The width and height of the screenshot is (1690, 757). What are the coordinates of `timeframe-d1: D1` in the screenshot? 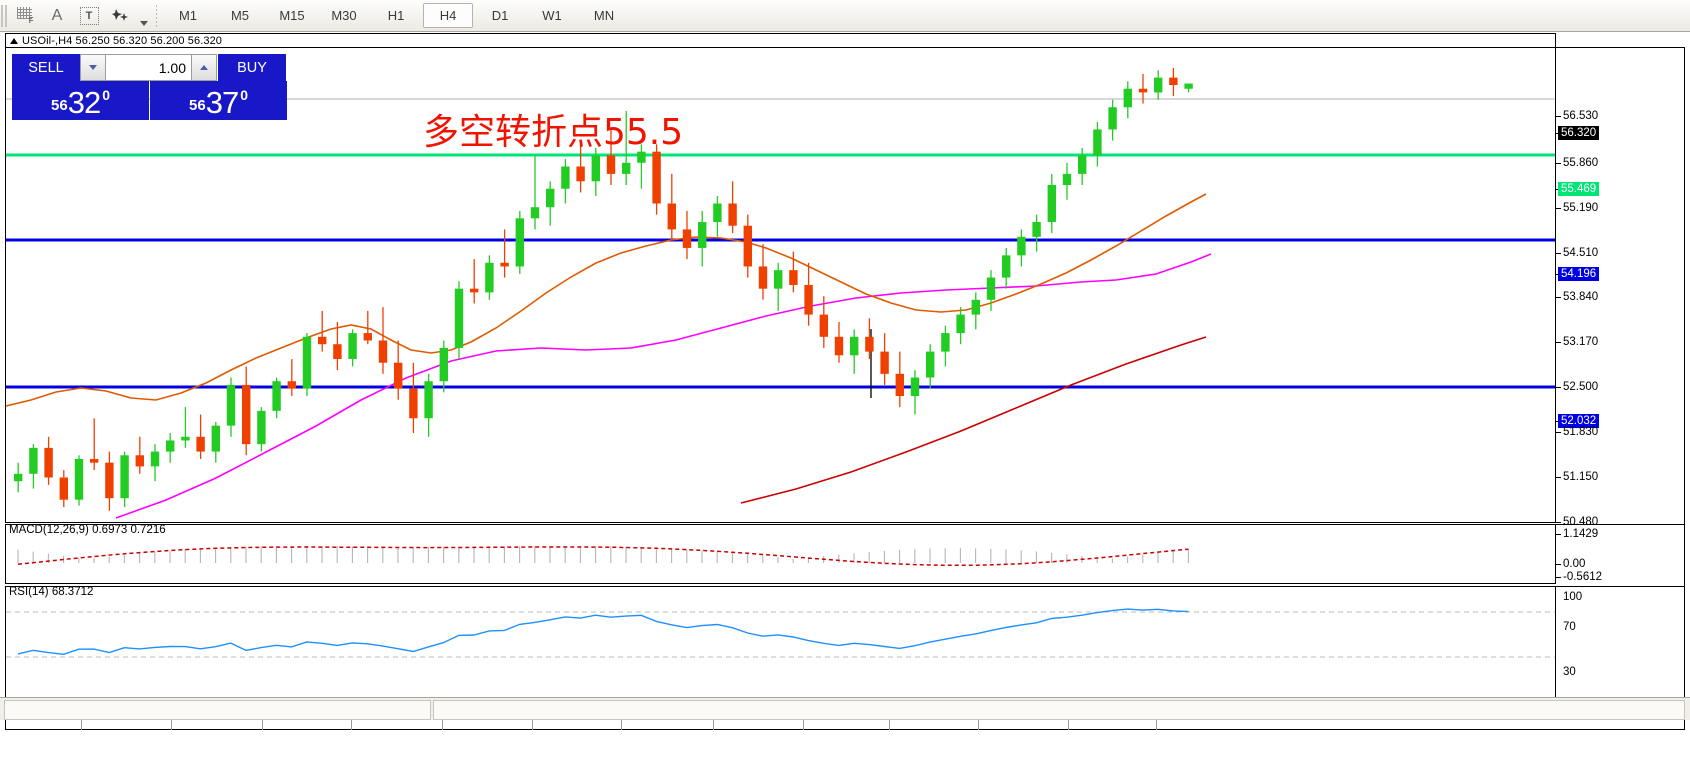 It's located at (500, 15).